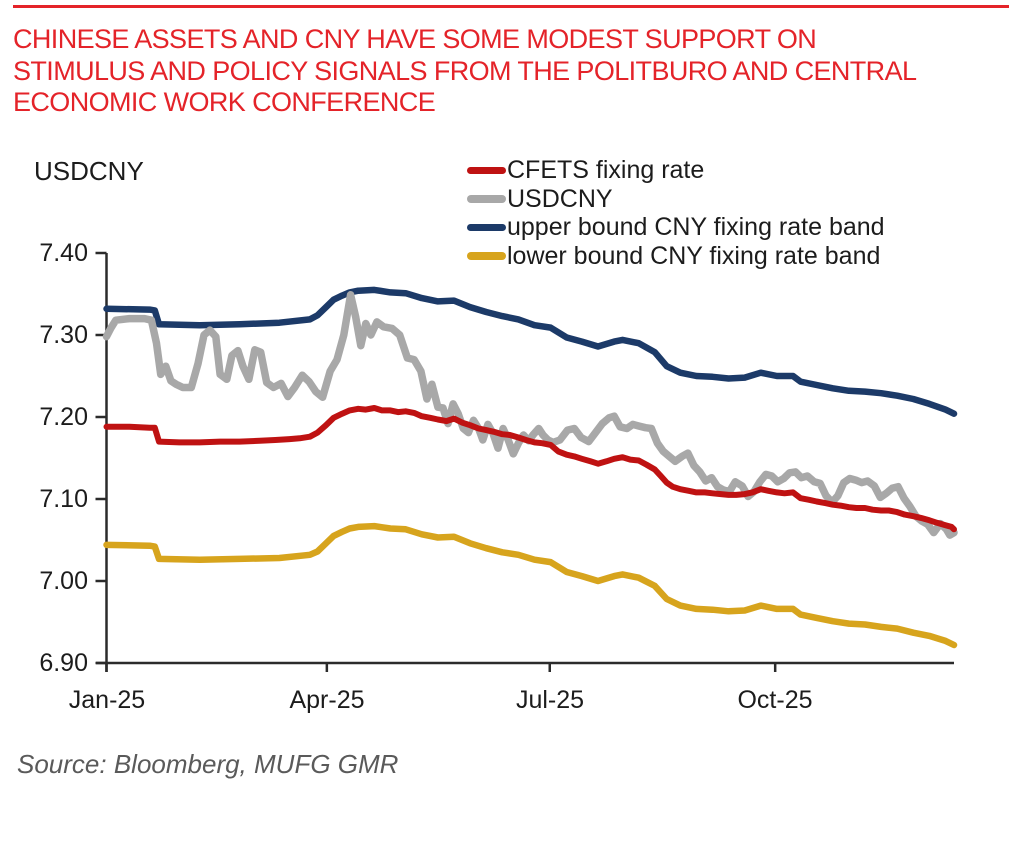 This screenshot has width=1022, height=845. Describe the element at coordinates (606, 170) in the screenshot. I see `legend-label-cfets-fixing-rate: CFETS fixing rate` at that location.